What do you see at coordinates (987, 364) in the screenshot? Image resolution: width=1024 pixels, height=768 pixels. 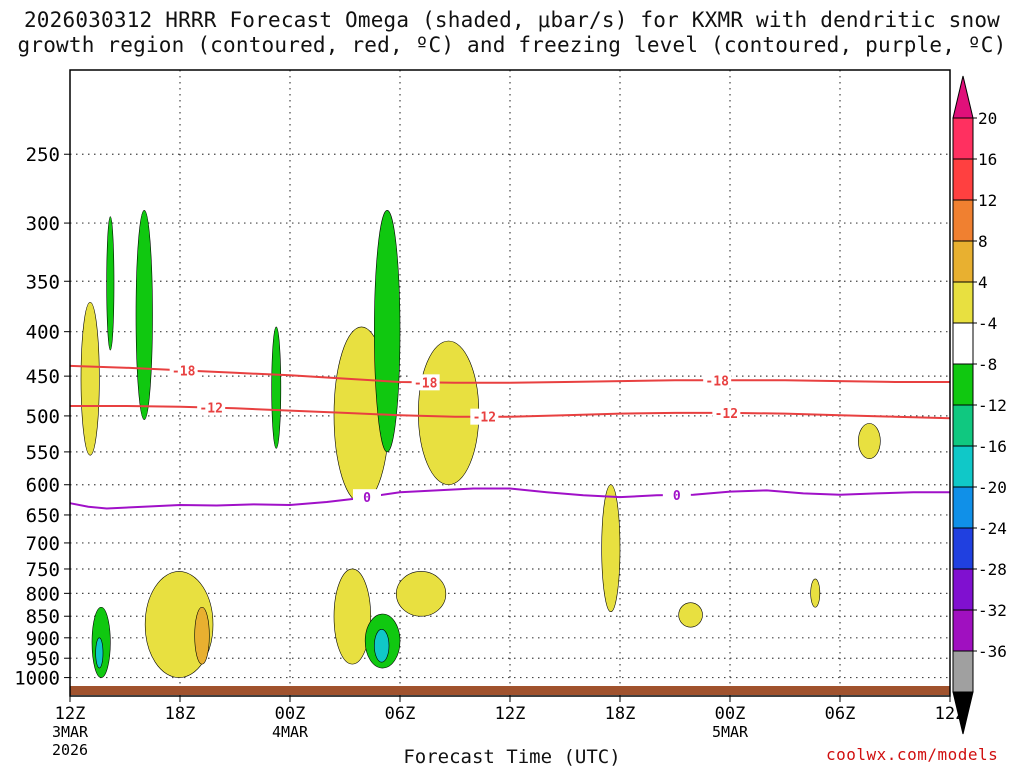 I see `colorbar-label: -8` at bounding box center [987, 364].